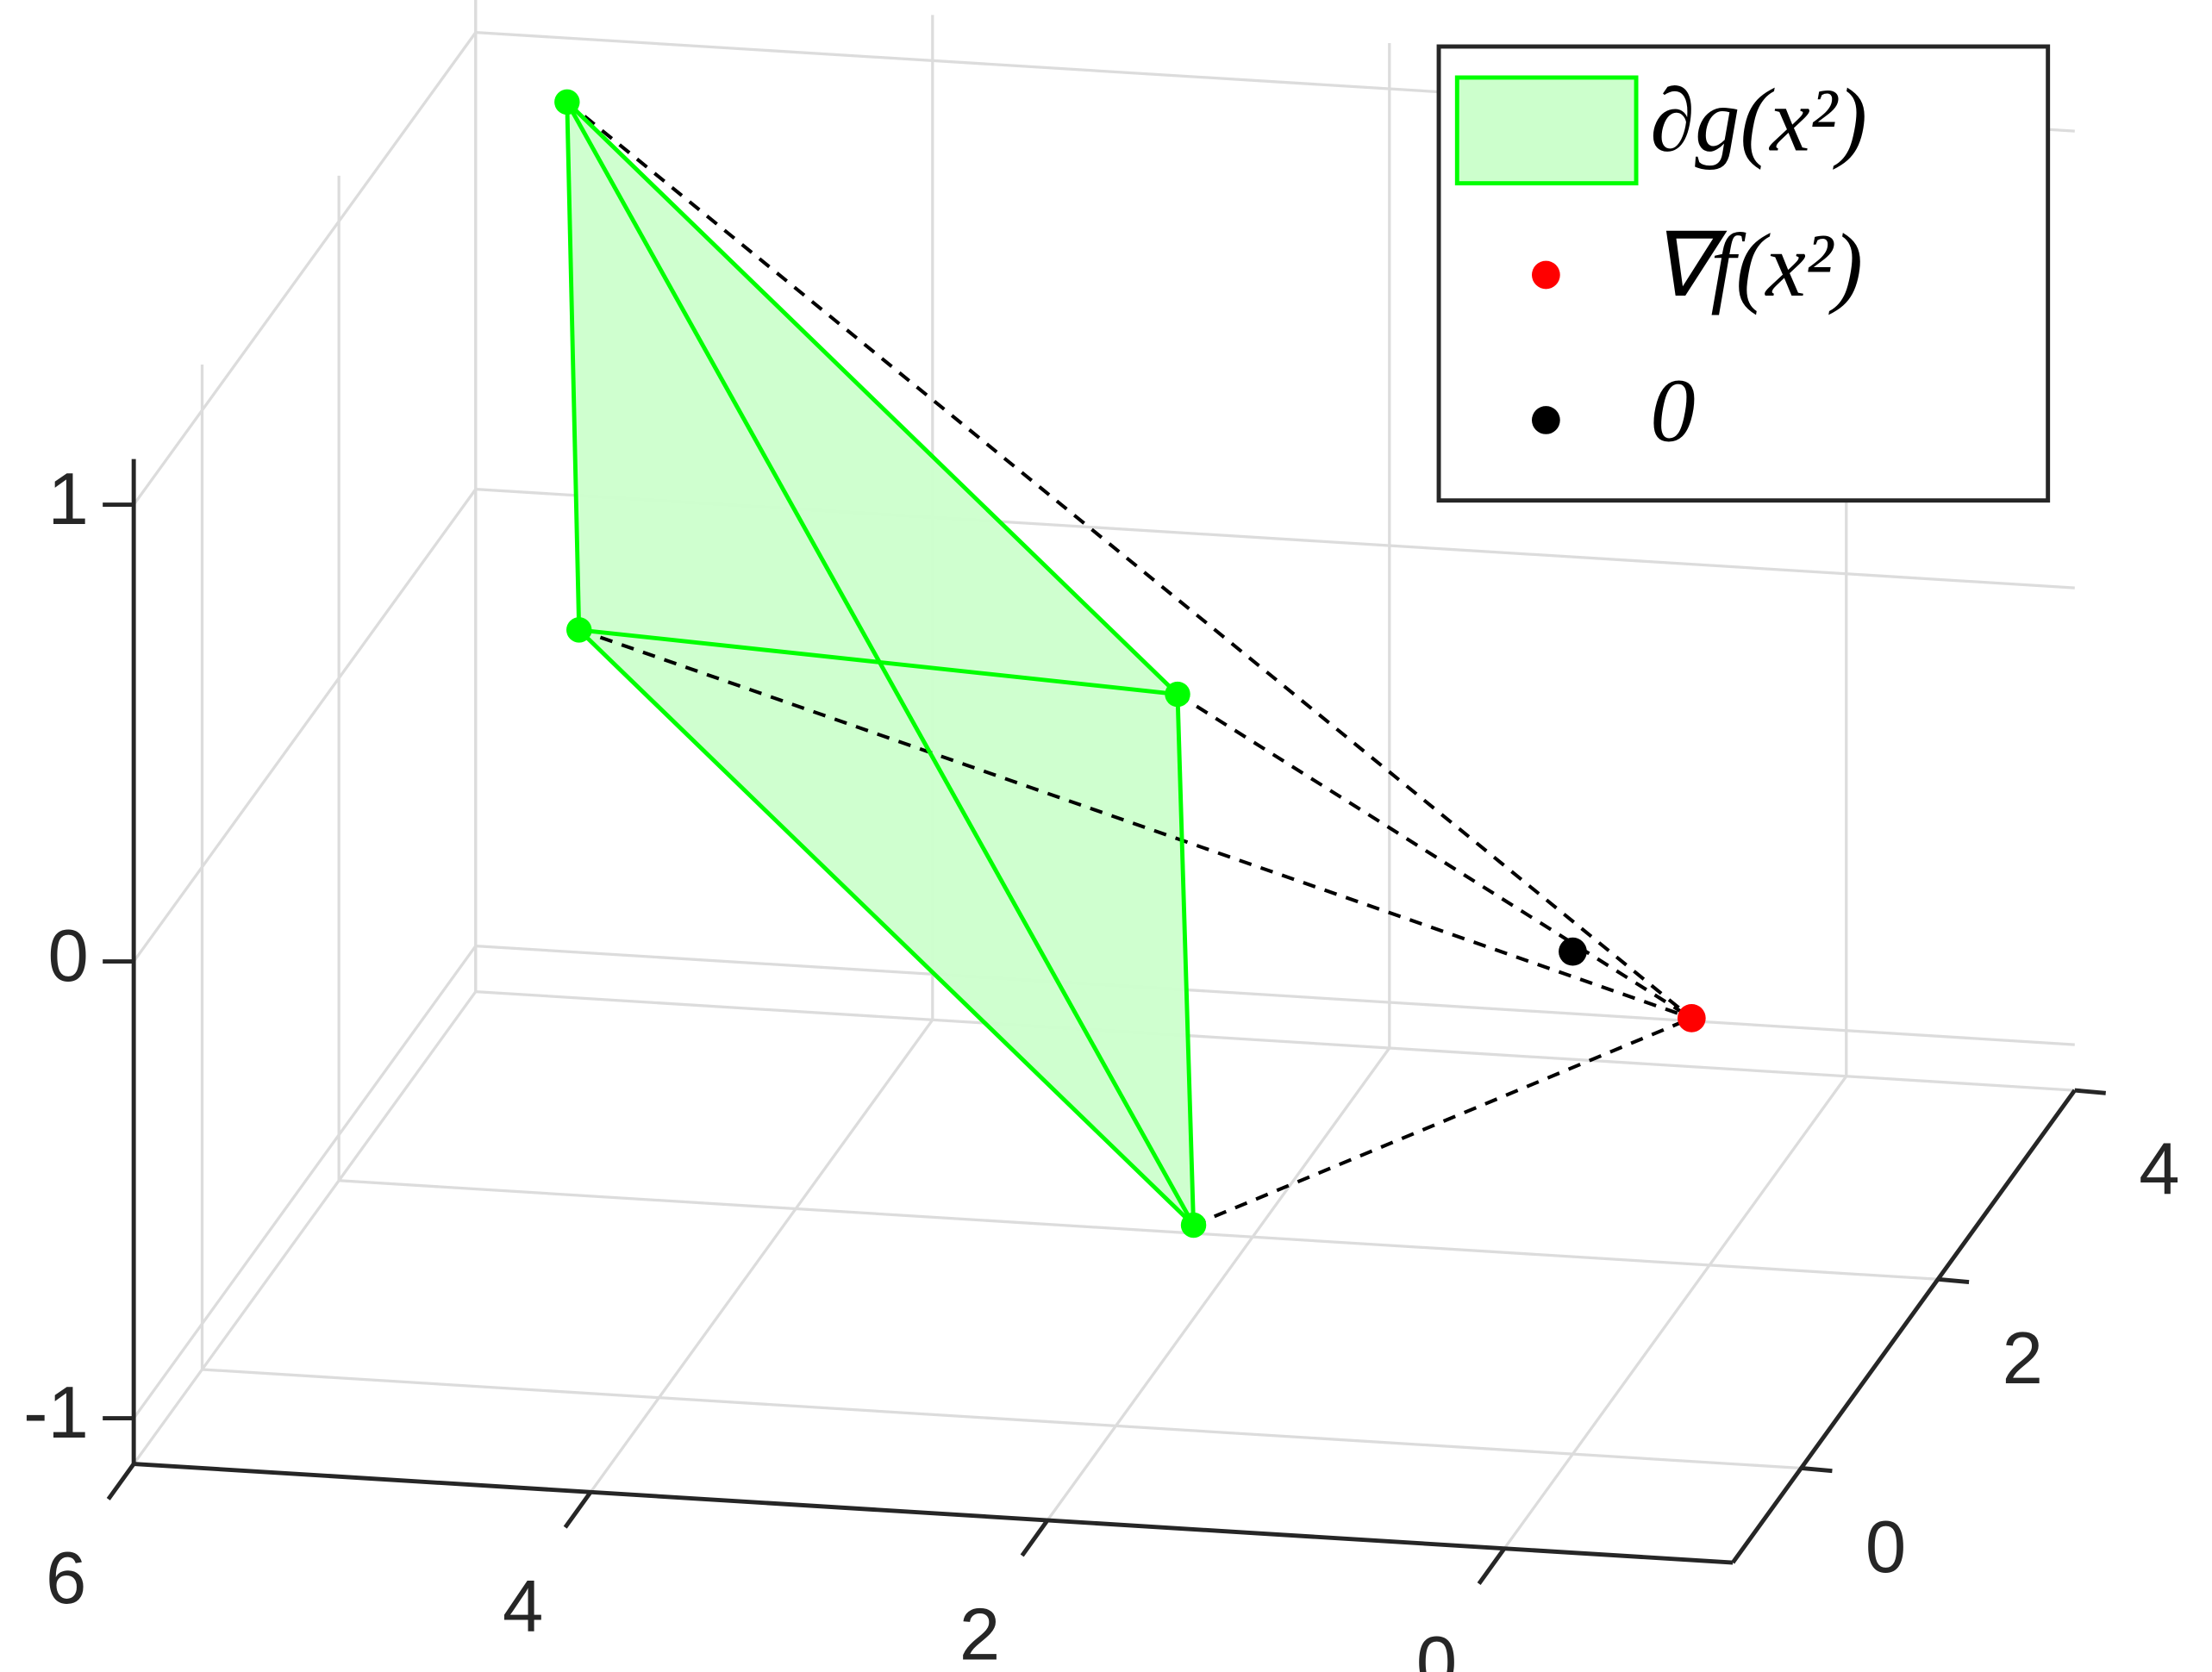 This screenshot has width=2212, height=1672. What do you see at coordinates (66, 1578) in the screenshot?
I see `x-tick-label: 6` at bounding box center [66, 1578].